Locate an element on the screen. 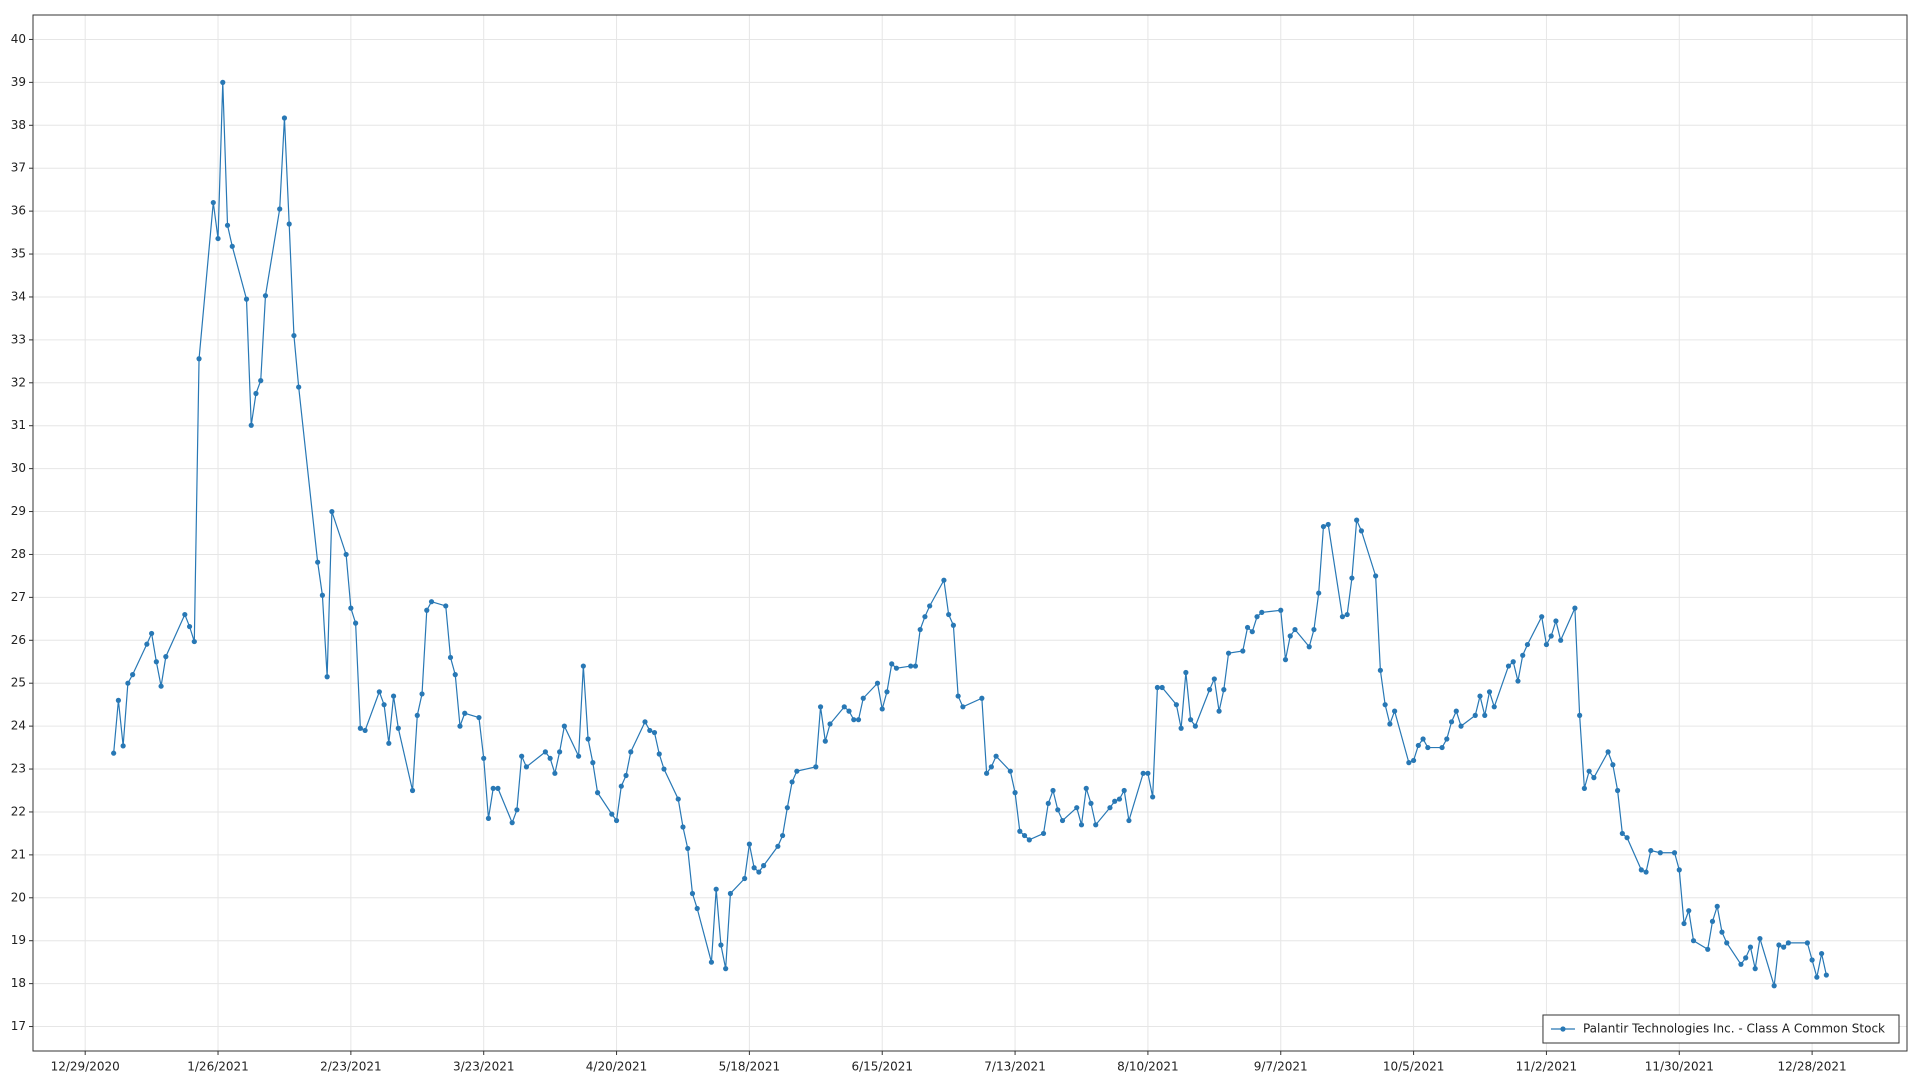 The height and width of the screenshot is (1080, 1920). y-tick-label: 30 is located at coordinates (18, 468).